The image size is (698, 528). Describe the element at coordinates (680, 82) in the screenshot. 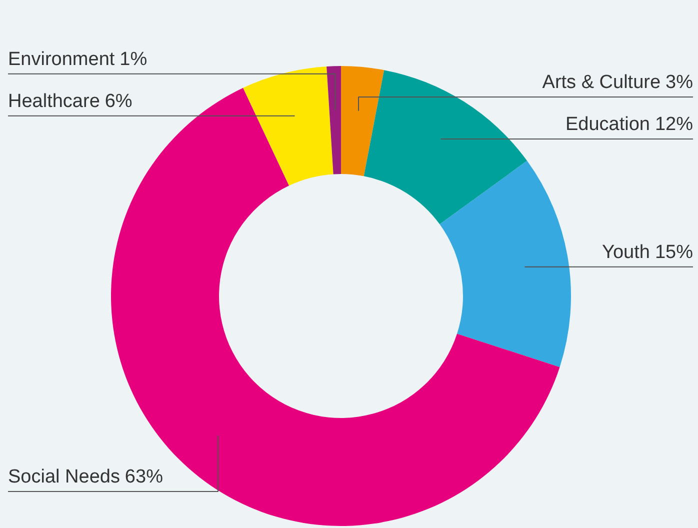

I see `data-label: 3%` at that location.